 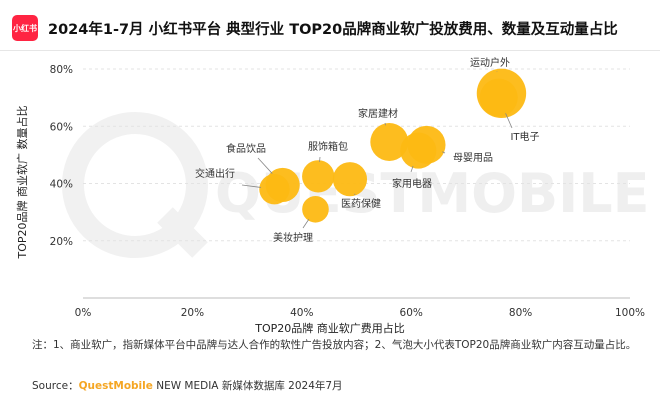 What do you see at coordinates (520, 313) in the screenshot?
I see `x-tick-label: 80%` at bounding box center [520, 313].